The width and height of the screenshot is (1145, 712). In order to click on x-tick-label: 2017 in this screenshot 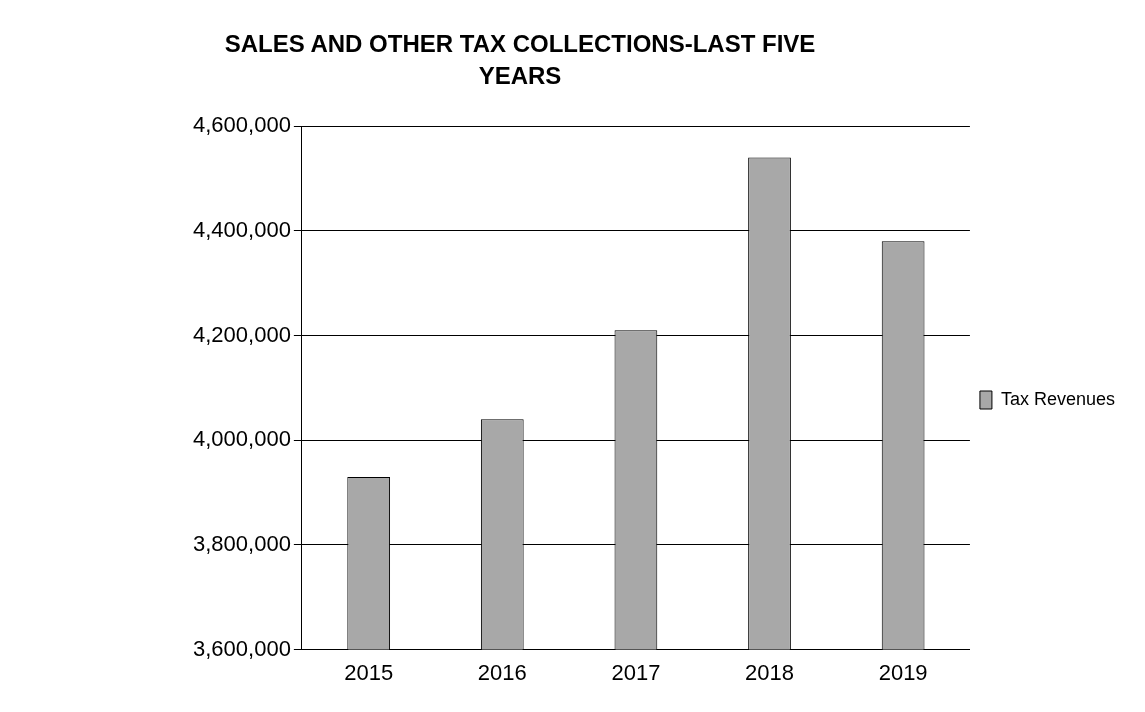, I will do `click(636, 672)`.